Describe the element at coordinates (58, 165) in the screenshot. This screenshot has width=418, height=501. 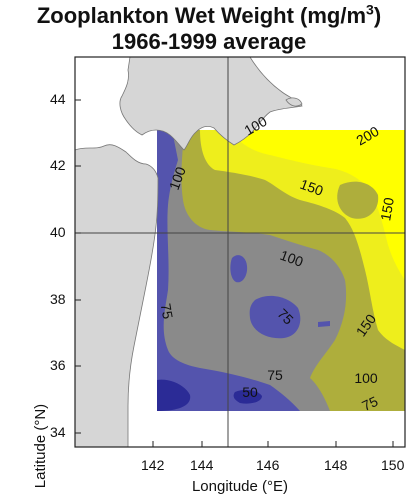
I see `y-tick-label: 42` at that location.